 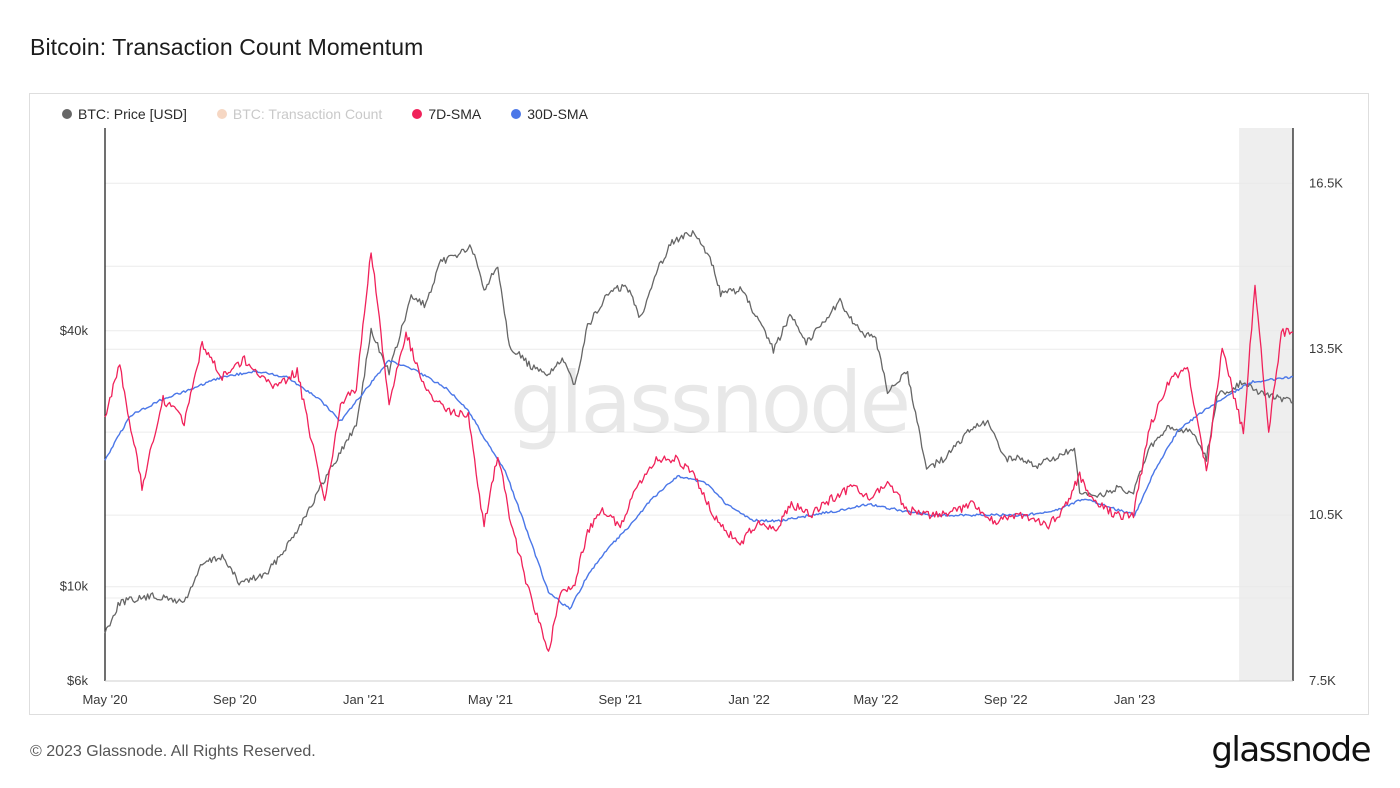 I want to click on y-left-tick-label: $10k, so click(x=74, y=586).